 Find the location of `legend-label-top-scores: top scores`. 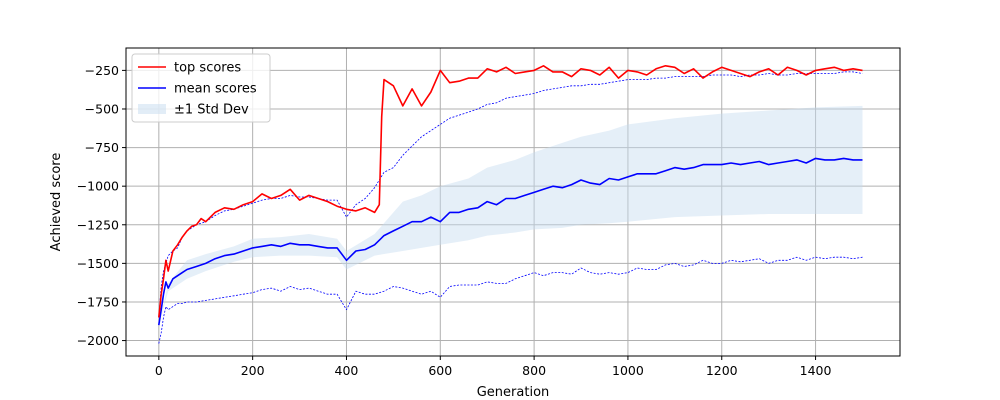

legend-label-top-scores: top scores is located at coordinates (207, 68).